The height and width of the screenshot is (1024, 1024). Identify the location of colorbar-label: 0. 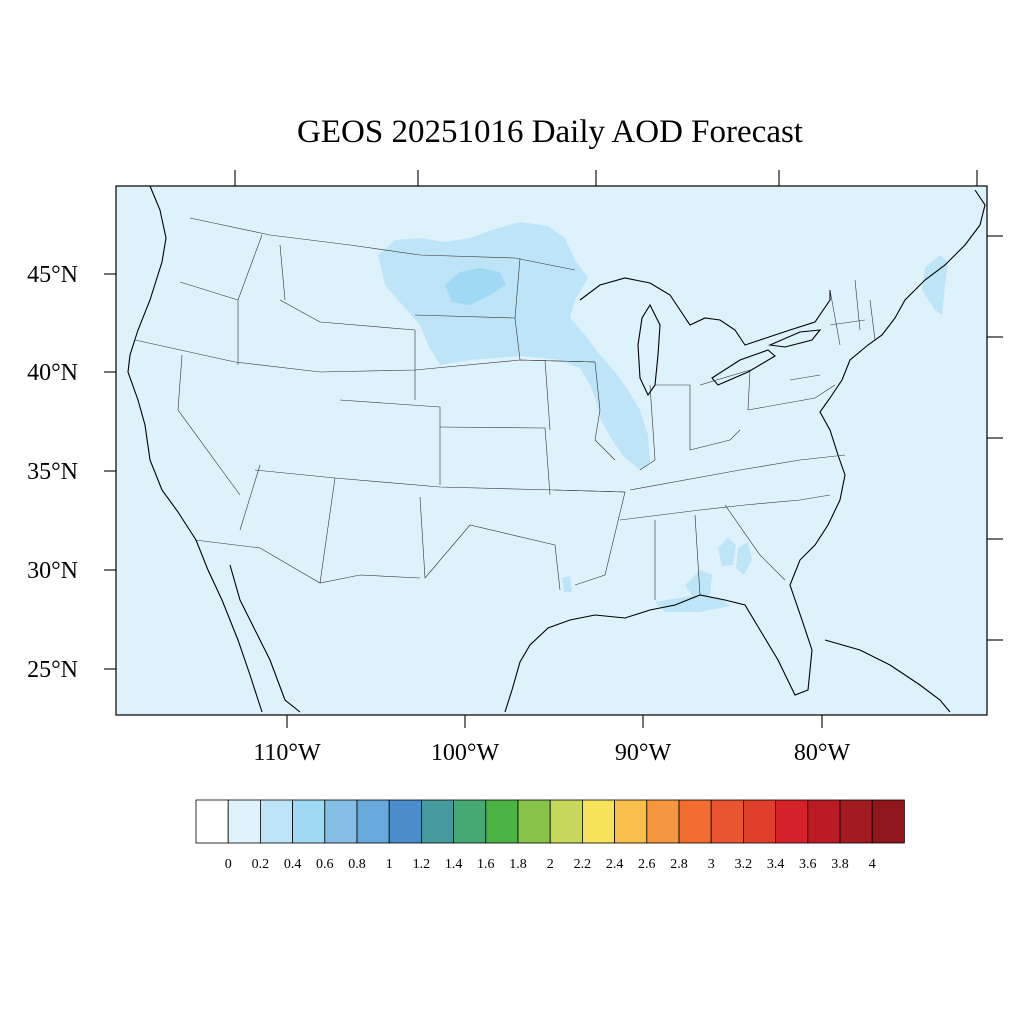
(228, 864).